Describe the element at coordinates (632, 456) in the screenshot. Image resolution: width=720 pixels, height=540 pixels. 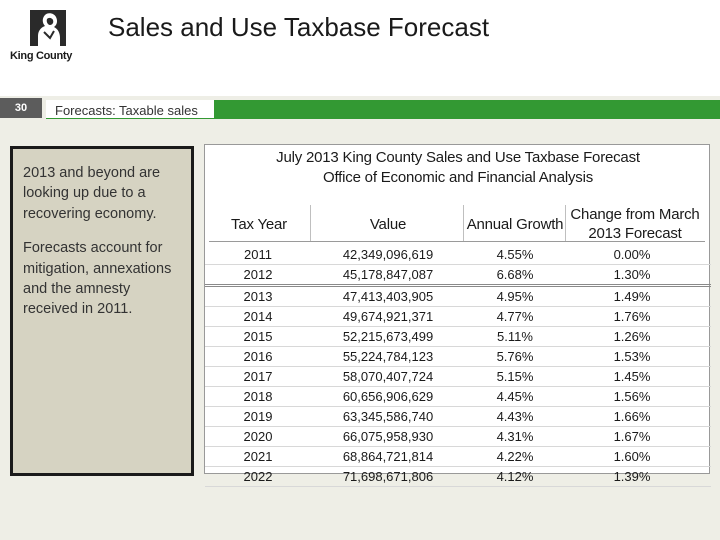
I see `cell-change-from-march: 1.60%` at that location.